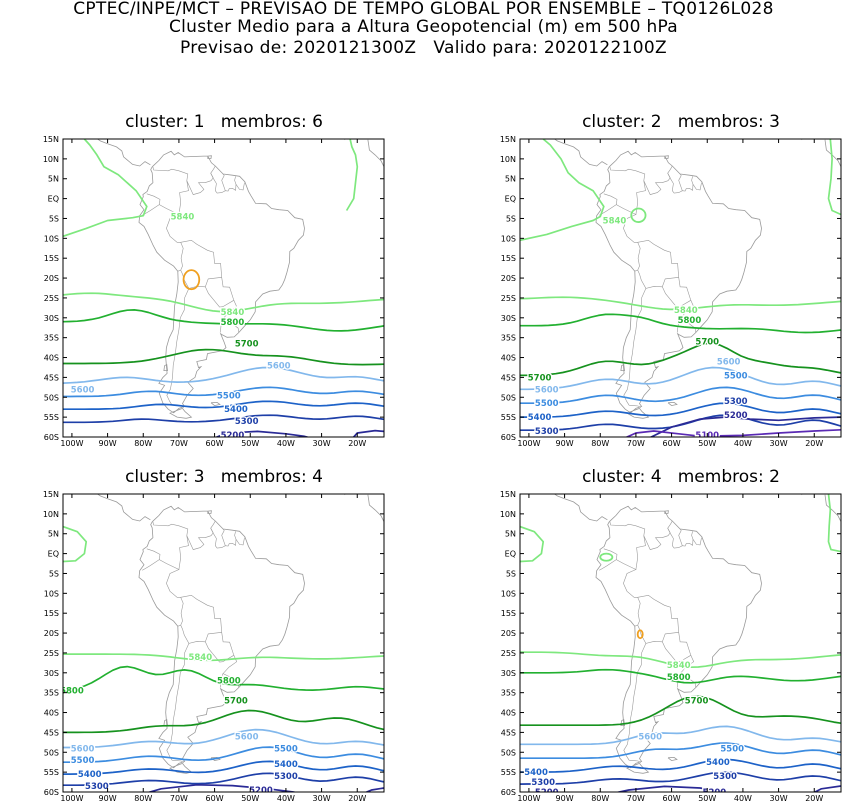 Image resolution: width=847 pixels, height=803 pixels. Describe the element at coordinates (508, 653) in the screenshot. I see `lat-tick-label: 25S` at that location.